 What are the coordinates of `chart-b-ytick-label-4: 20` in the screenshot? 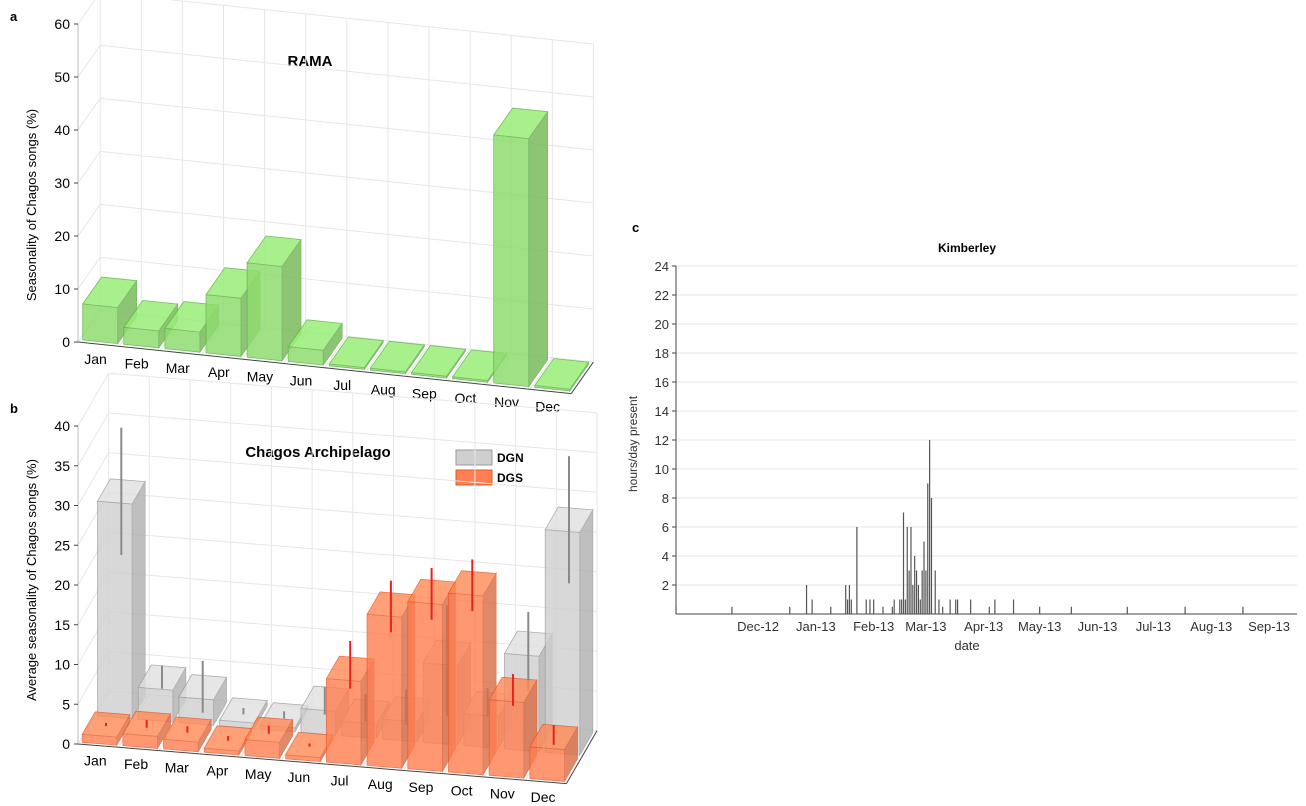 It's located at (62, 585).